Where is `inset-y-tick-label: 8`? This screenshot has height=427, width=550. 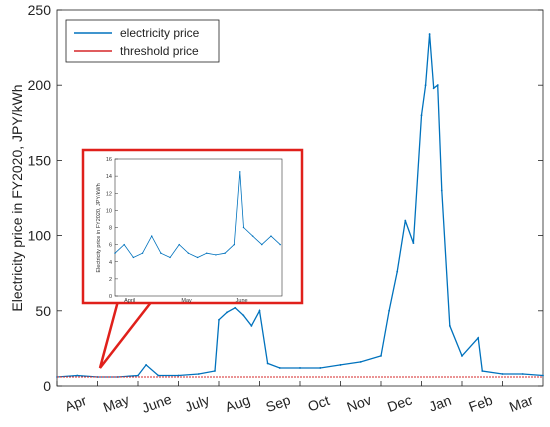 inset-y-tick-label: 8 is located at coordinates (110, 229).